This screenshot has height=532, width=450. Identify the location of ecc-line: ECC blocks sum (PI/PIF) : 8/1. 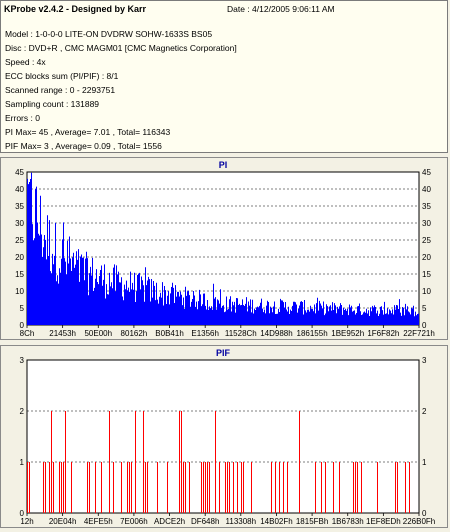
(62, 76).